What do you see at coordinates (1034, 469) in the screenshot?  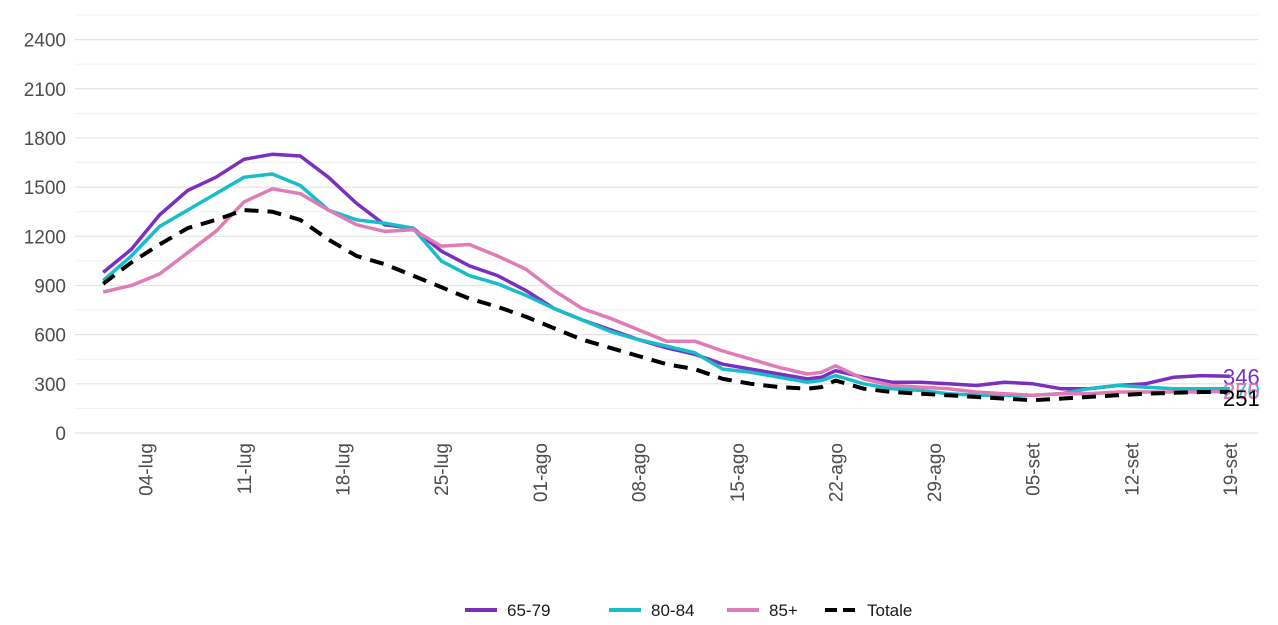 I see `x-tick-label: 05-set` at bounding box center [1034, 469].